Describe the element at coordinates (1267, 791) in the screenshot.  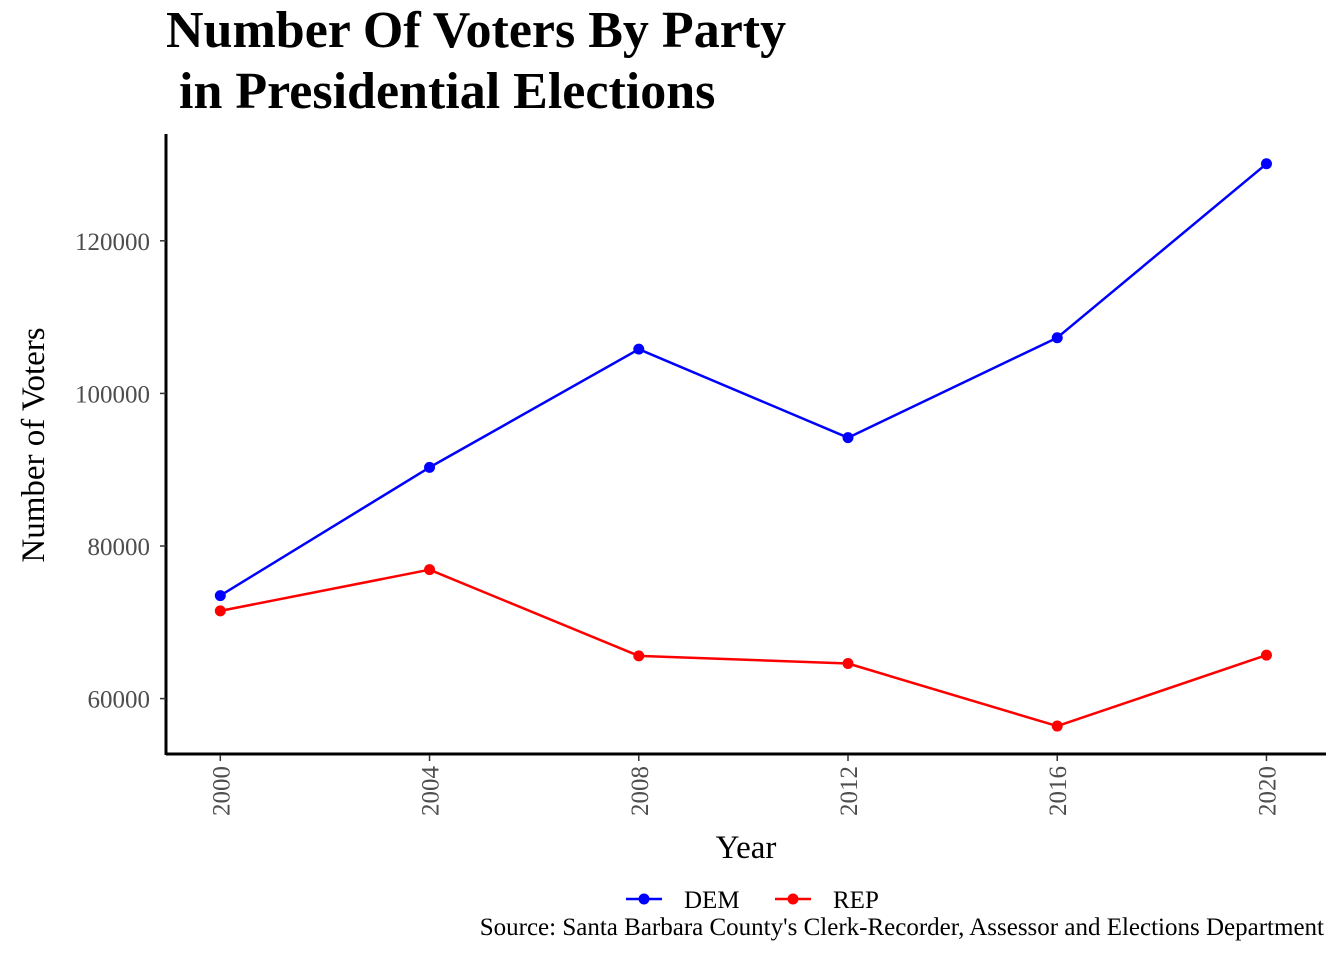
I see `x-tick-label: 2020` at that location.